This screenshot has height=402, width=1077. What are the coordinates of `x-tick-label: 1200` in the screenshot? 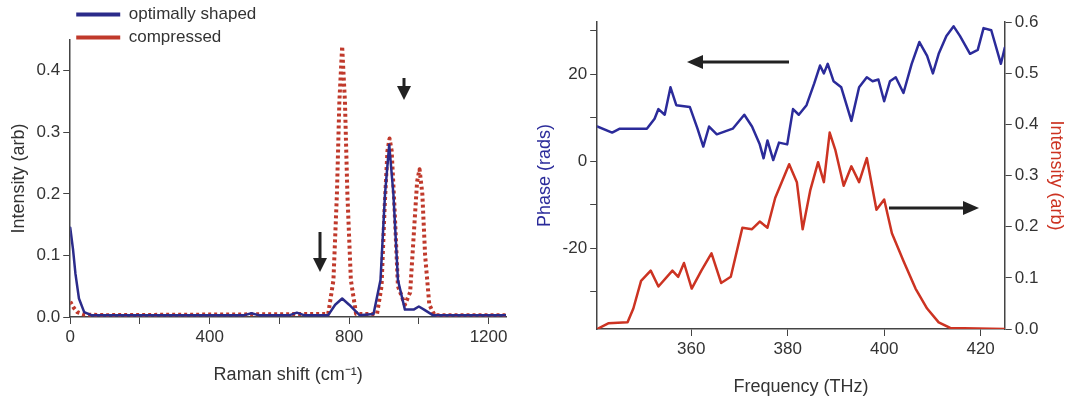 It's located at (488, 336).